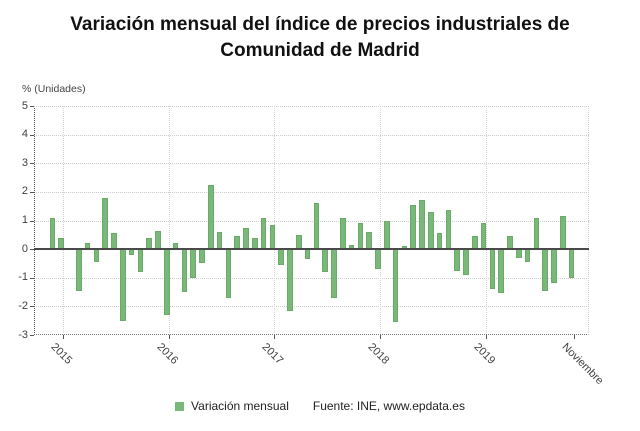 The width and height of the screenshot is (640, 431). Describe the element at coordinates (311, 106) in the screenshot. I see `plot-top-border` at that location.